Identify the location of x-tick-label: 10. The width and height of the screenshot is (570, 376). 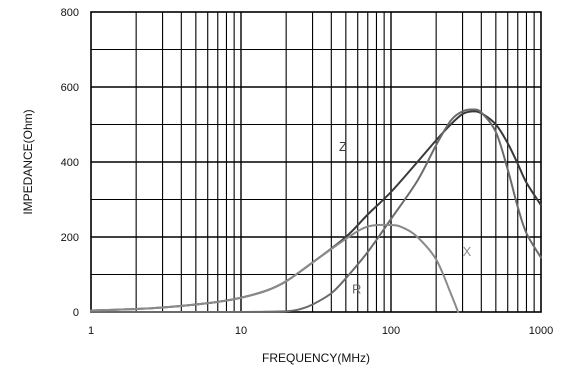
(241, 331).